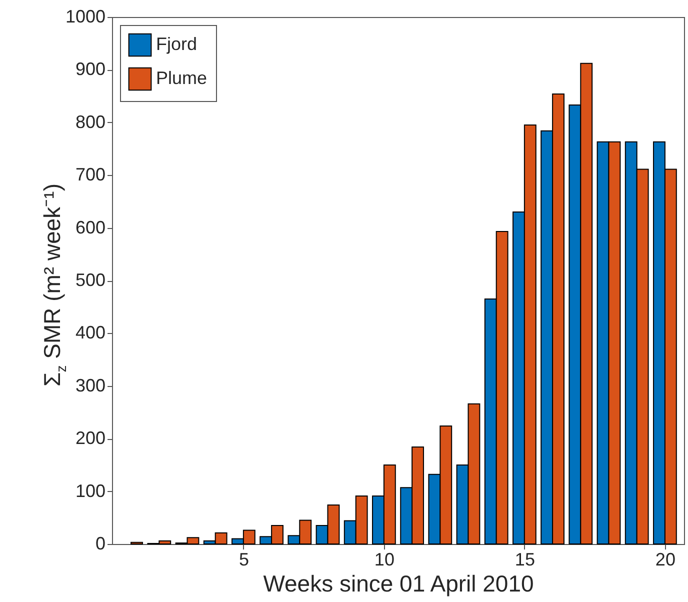 The image size is (688, 602). Describe the element at coordinates (90, 122) in the screenshot. I see `y-tick-label: 800` at that location.